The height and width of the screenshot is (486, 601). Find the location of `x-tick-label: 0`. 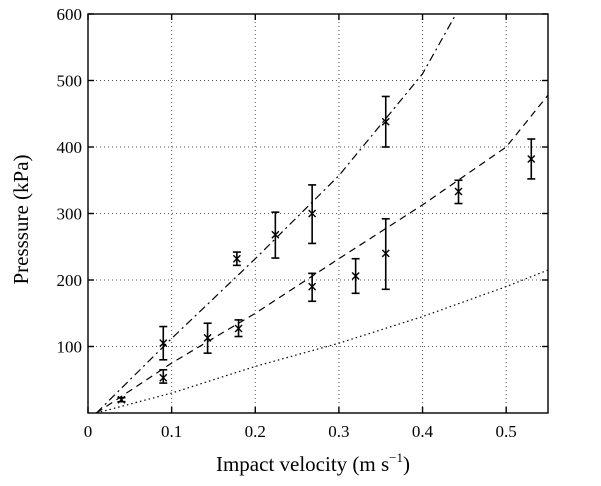

x-tick-label: 0 is located at coordinates (88, 431).